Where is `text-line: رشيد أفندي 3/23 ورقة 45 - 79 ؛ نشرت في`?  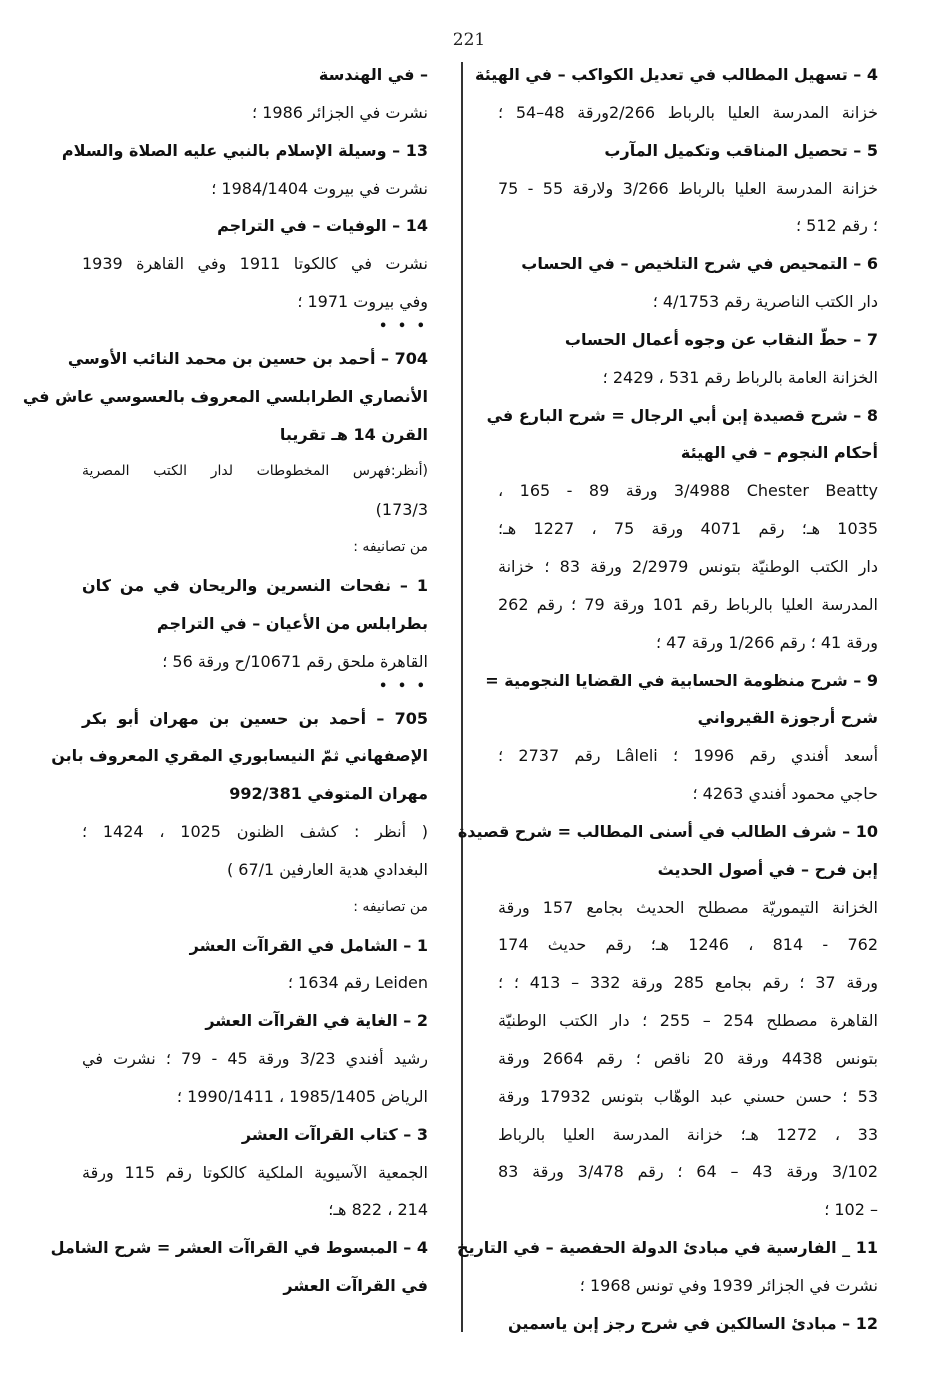
text-line: رشيد أفندي 3/23 ورقة 45 - 79 ؛ نشرت في is located at coordinates (255, 1059).